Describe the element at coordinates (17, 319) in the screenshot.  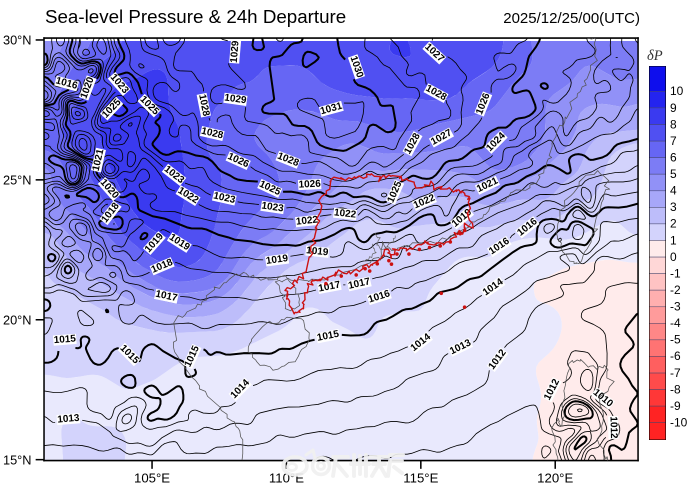
I see `svg-text: 20°N` at that location.